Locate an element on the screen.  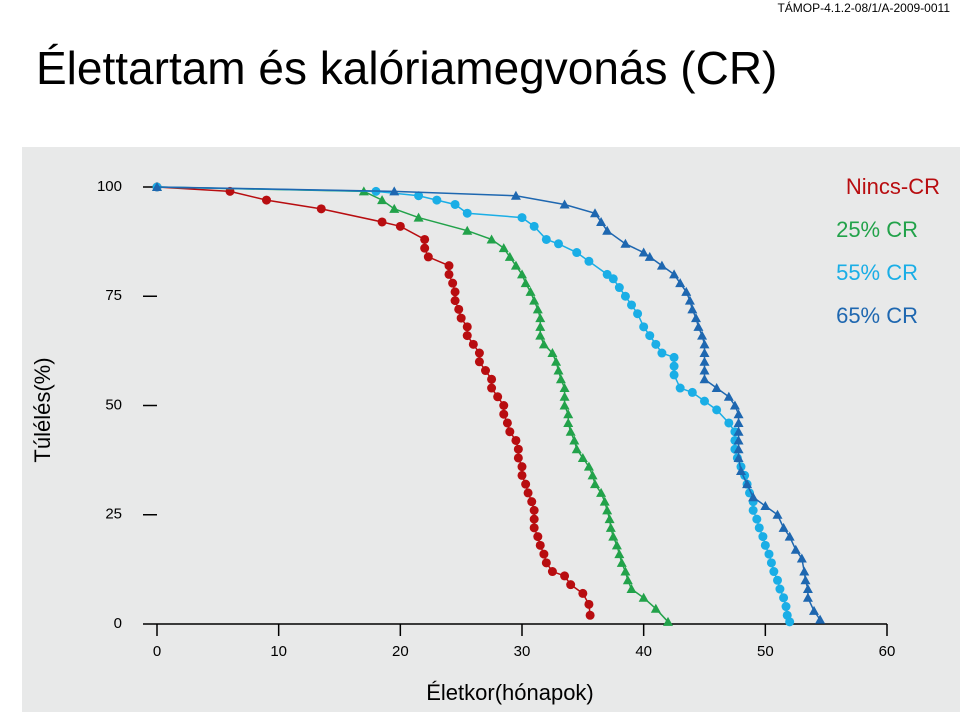
y-tick-label: 0 is located at coordinates (118, 623).